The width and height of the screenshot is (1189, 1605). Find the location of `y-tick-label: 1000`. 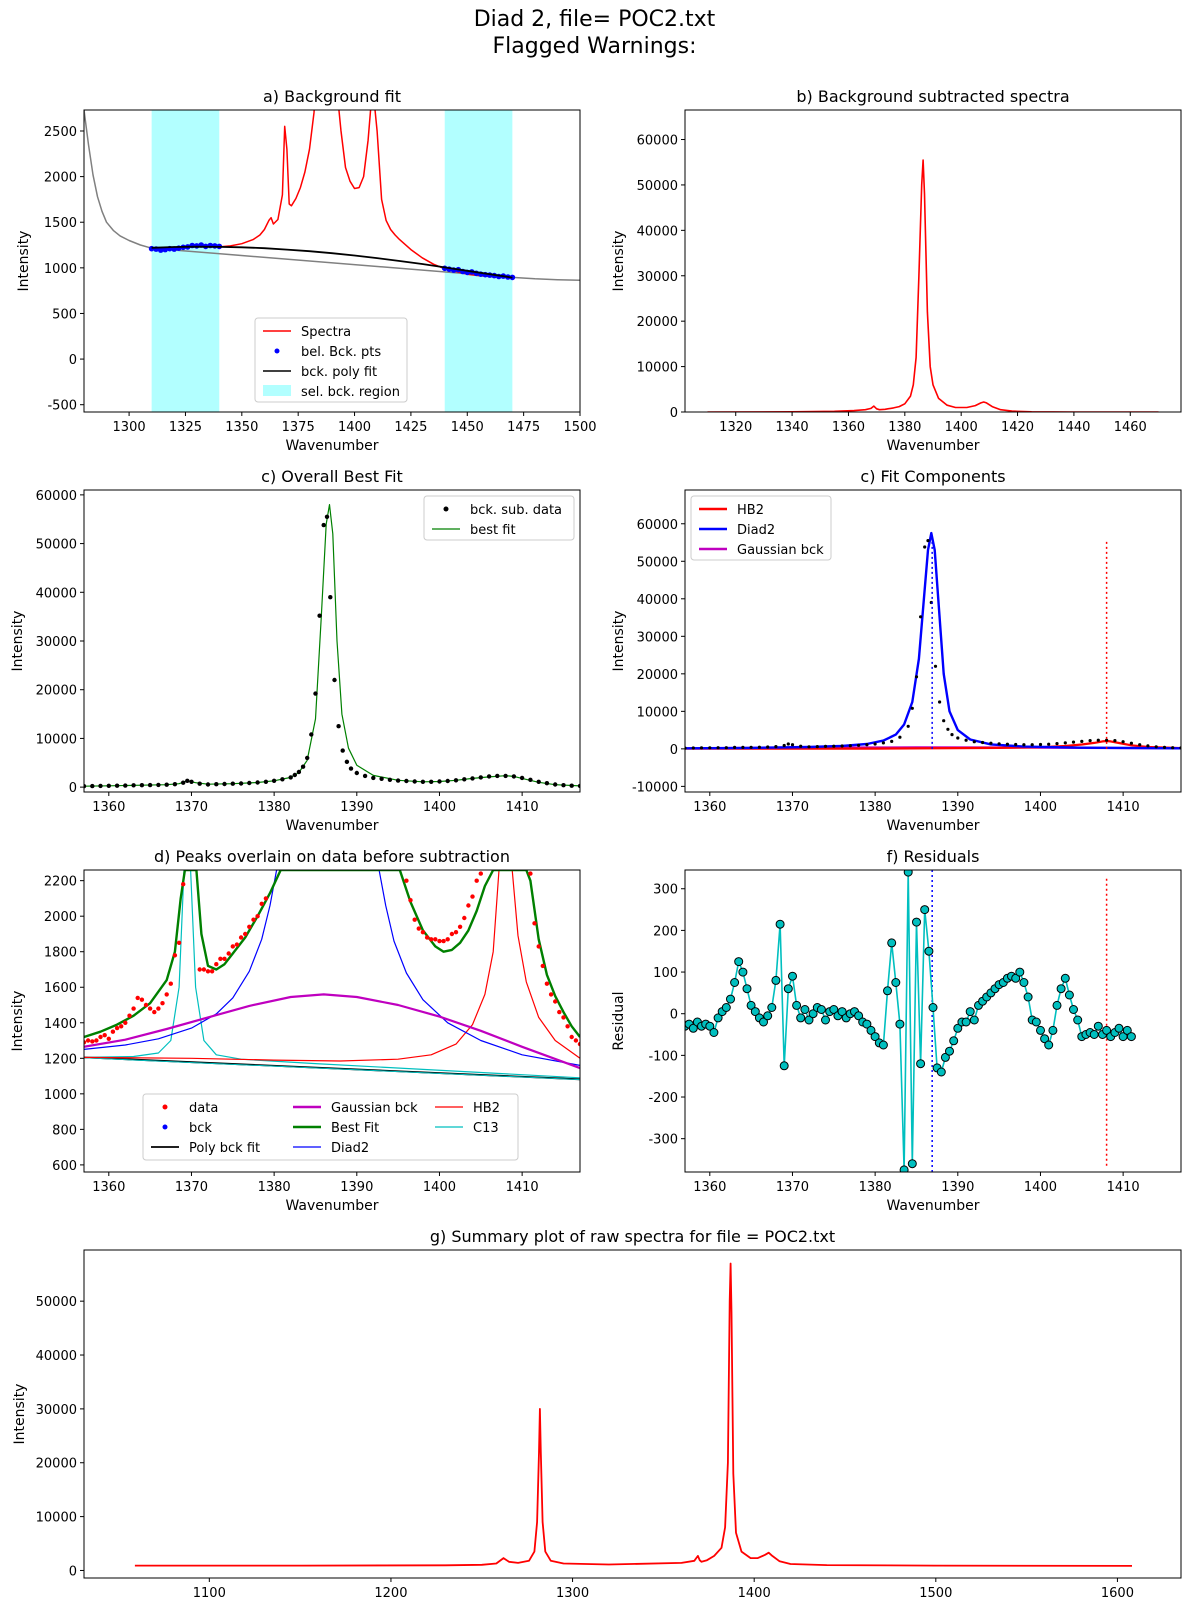

y-tick-label: 1000 is located at coordinates (60, 269).